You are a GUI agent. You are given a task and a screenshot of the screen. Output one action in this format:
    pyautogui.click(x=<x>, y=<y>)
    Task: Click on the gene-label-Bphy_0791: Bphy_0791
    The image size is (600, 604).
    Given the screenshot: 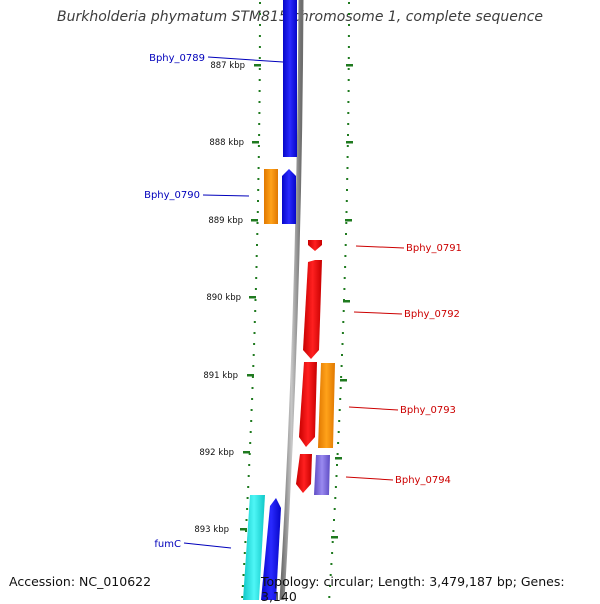 What is the action you would take?
    pyautogui.click(x=434, y=248)
    